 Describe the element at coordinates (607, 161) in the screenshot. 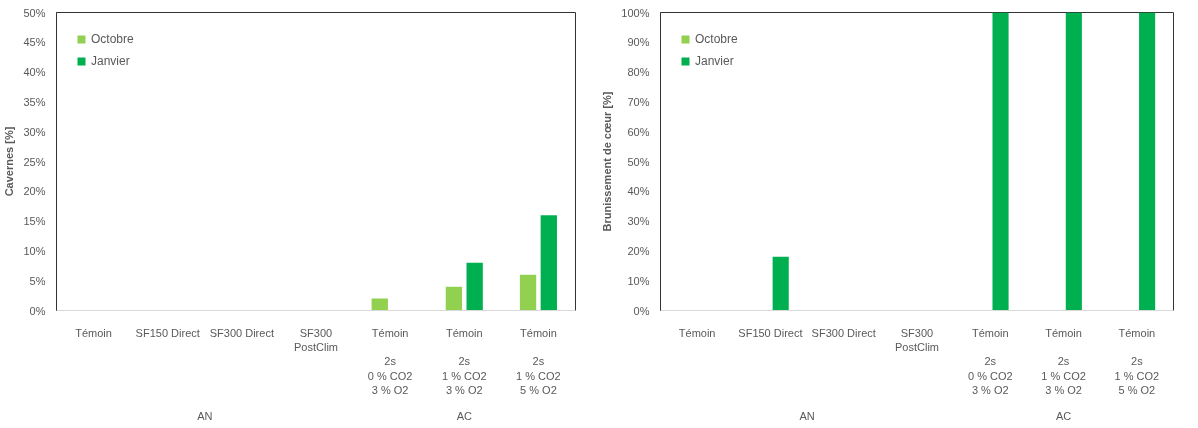

I see `y-axis-title: Brunissement de cœur [%]` at that location.